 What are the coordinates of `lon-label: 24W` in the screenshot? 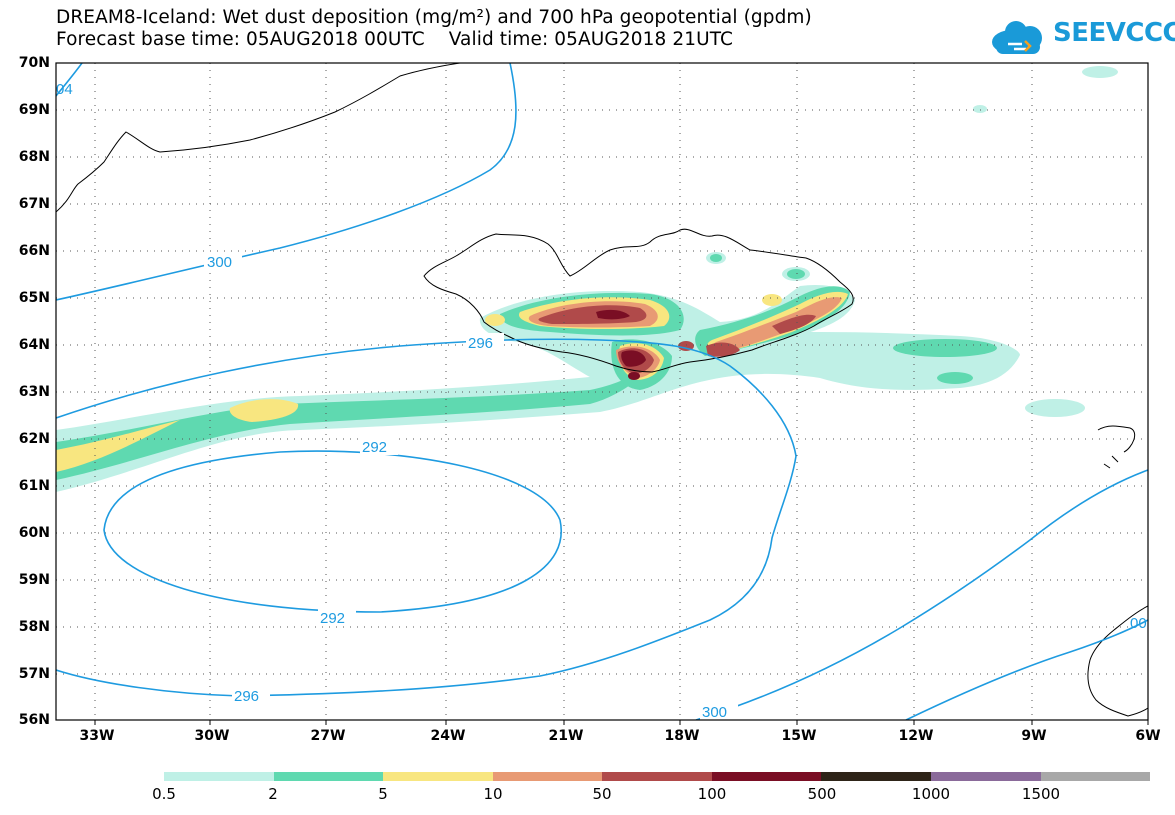 It's located at (448, 736).